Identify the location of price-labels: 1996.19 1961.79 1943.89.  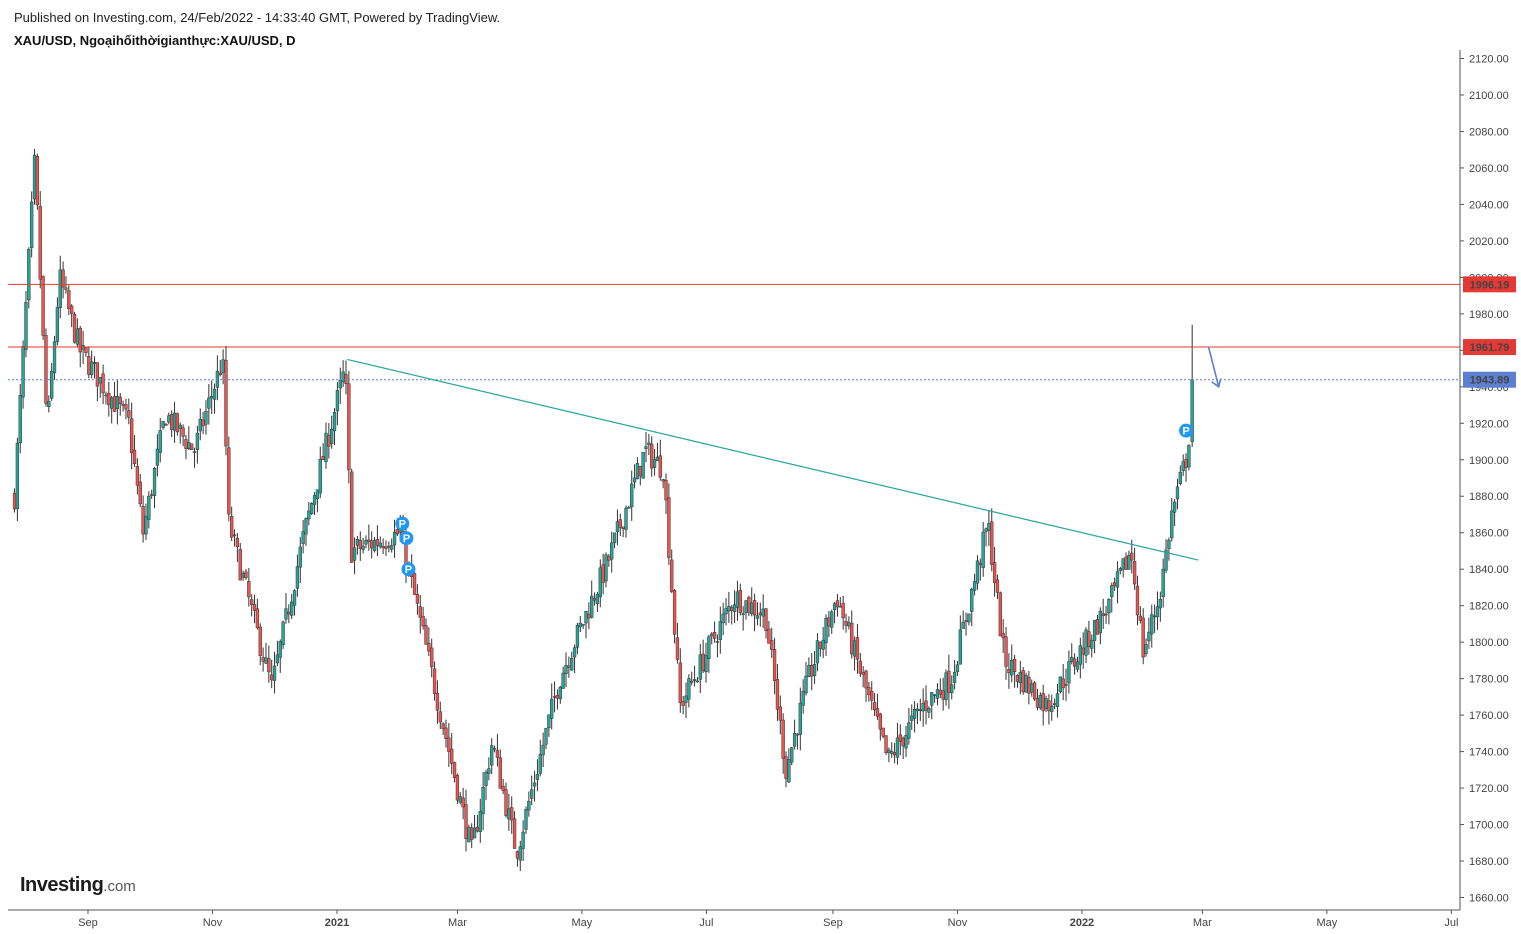
(1489, 332).